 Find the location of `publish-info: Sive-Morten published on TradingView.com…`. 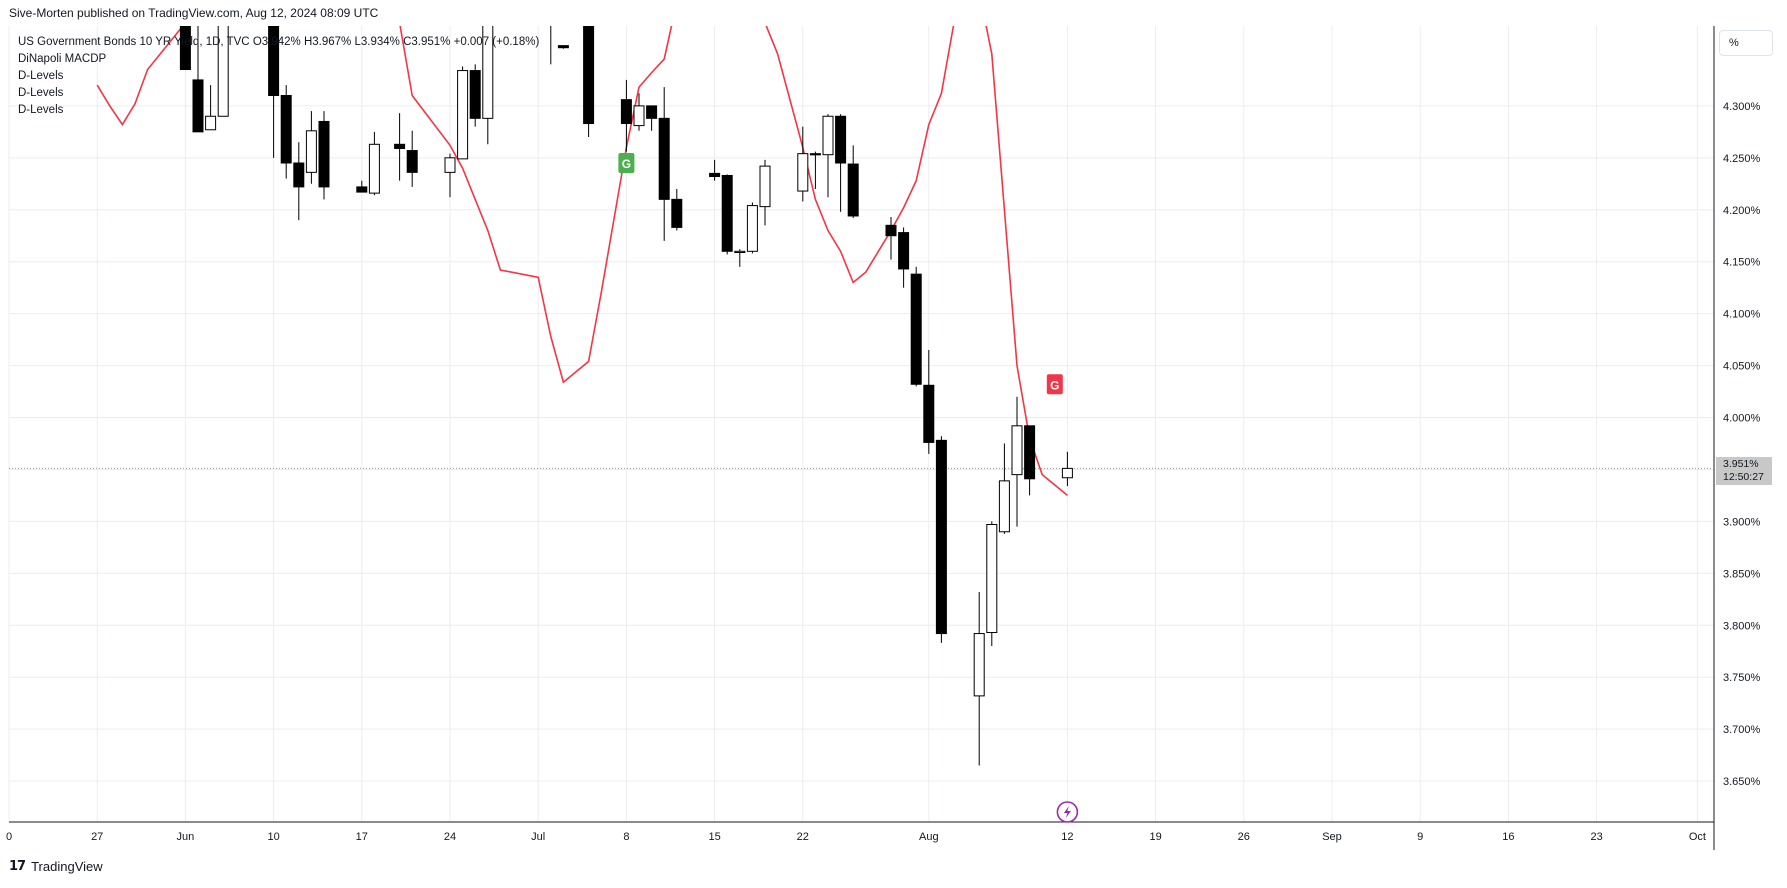

publish-info: Sive-Morten published on TradingView.com… is located at coordinates (194, 13).